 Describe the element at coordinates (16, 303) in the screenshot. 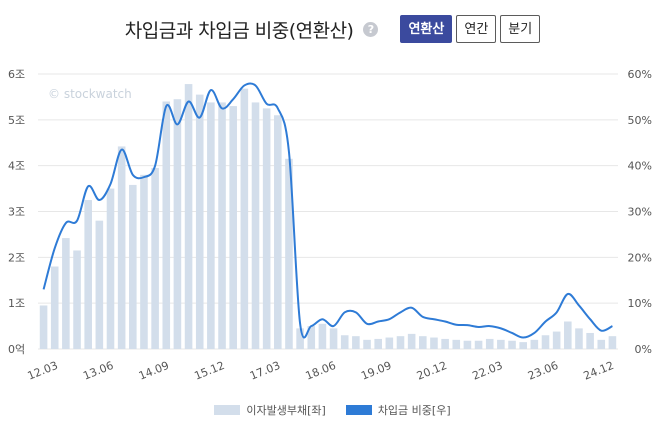

I see `y-left-tick-label: 1조` at that location.